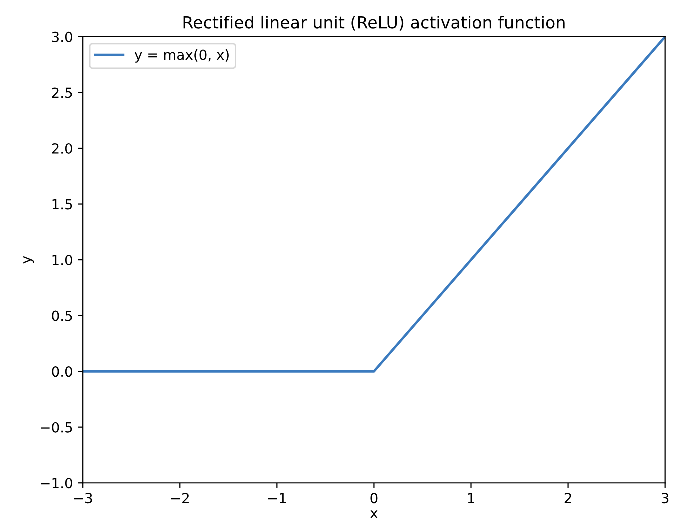  Describe the element at coordinates (62, 372) in the screenshot. I see `y-tick-label: 0.0` at that location.